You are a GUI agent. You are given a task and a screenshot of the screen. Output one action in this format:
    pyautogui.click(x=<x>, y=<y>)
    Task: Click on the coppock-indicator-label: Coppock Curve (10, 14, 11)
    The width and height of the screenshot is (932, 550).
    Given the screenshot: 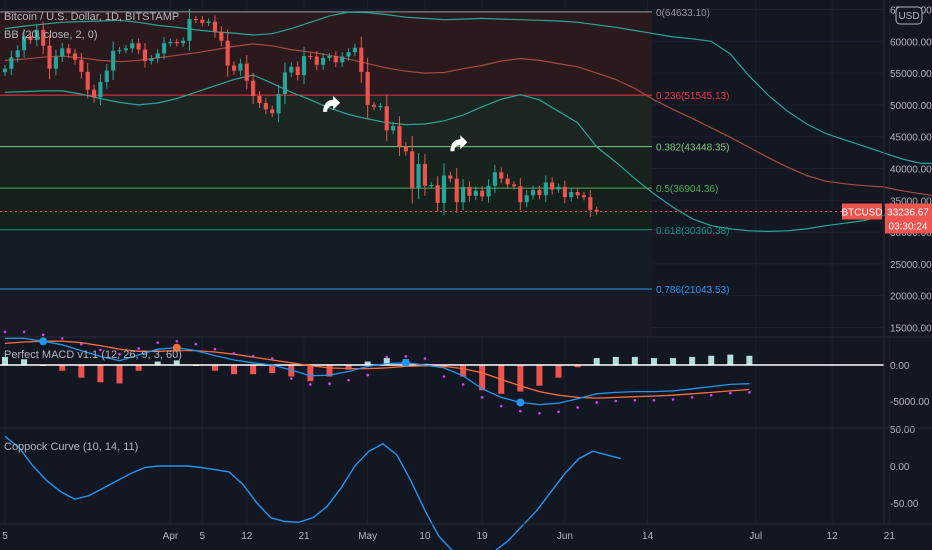 What is the action you would take?
    pyautogui.click(x=71, y=447)
    